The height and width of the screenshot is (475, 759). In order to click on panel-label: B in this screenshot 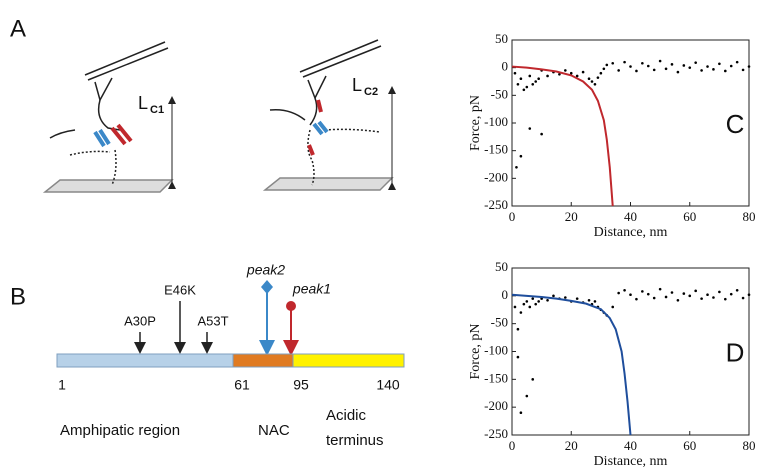, I will do `click(18, 296)`.